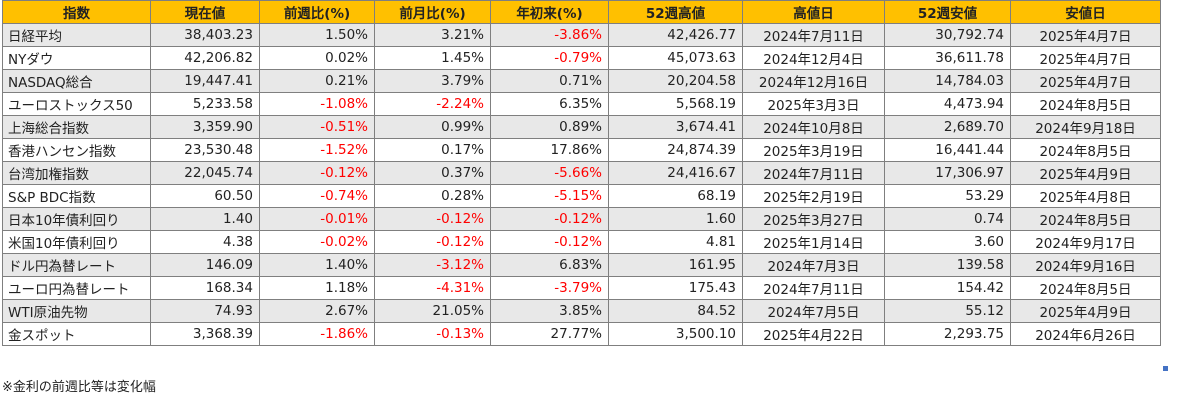 The image size is (1178, 401). Describe the element at coordinates (947, 12) in the screenshot. I see `header-52w-low: 52週安値` at that location.